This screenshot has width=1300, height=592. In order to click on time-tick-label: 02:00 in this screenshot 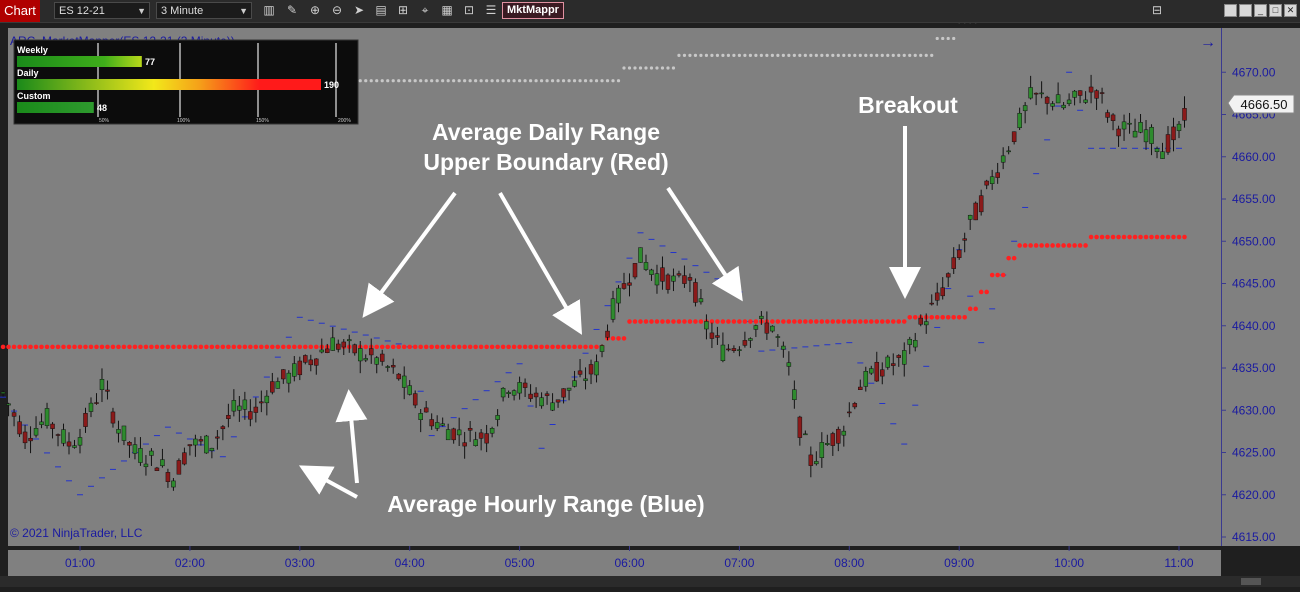, I will do `click(190, 563)`.